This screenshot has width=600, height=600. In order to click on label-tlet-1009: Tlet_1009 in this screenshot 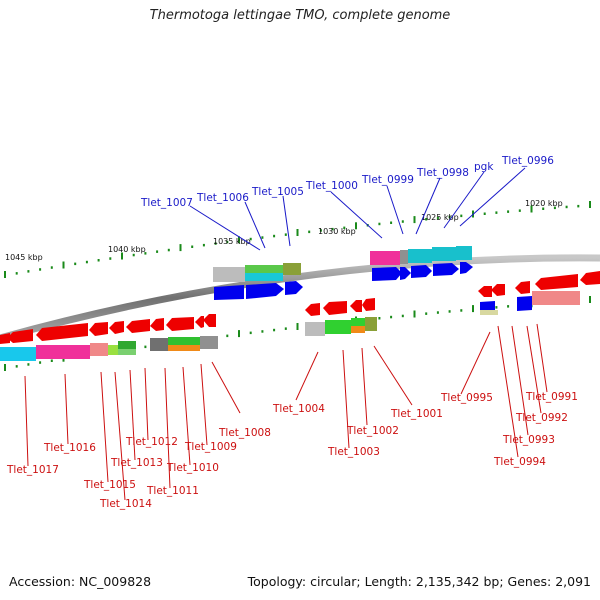, I will do `click(210, 447)`.